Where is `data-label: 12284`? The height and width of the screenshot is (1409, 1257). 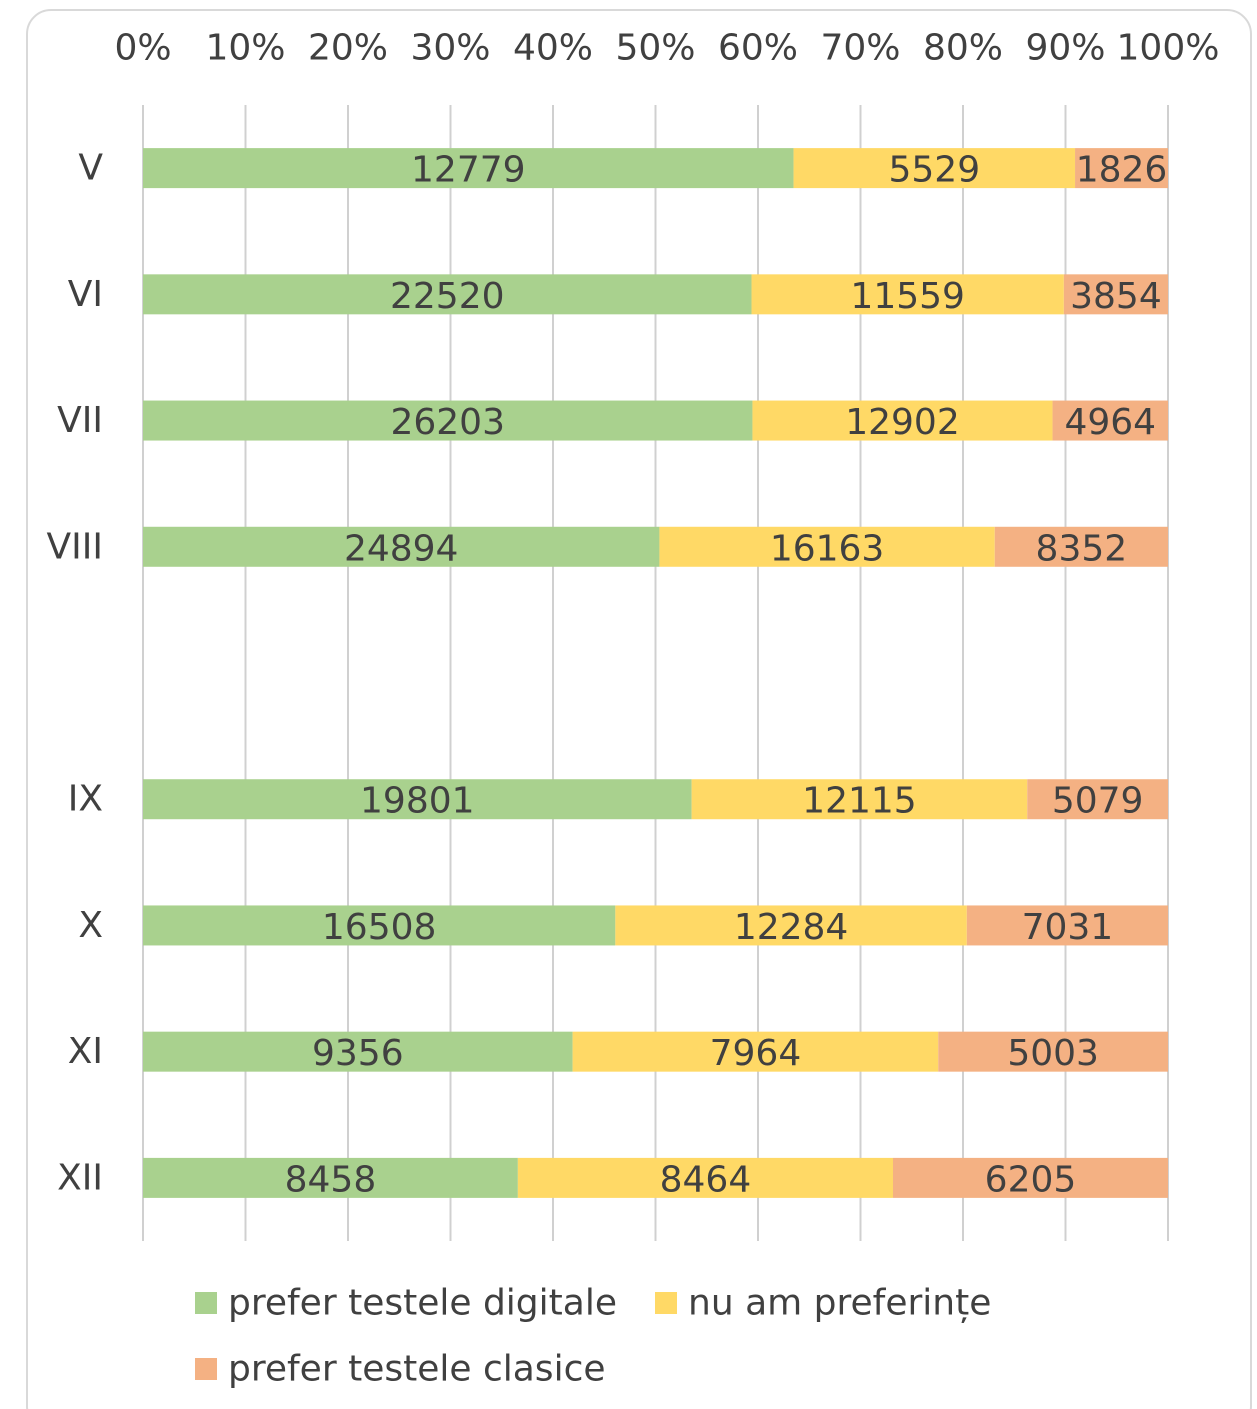
data-label: 12284 is located at coordinates (791, 927).